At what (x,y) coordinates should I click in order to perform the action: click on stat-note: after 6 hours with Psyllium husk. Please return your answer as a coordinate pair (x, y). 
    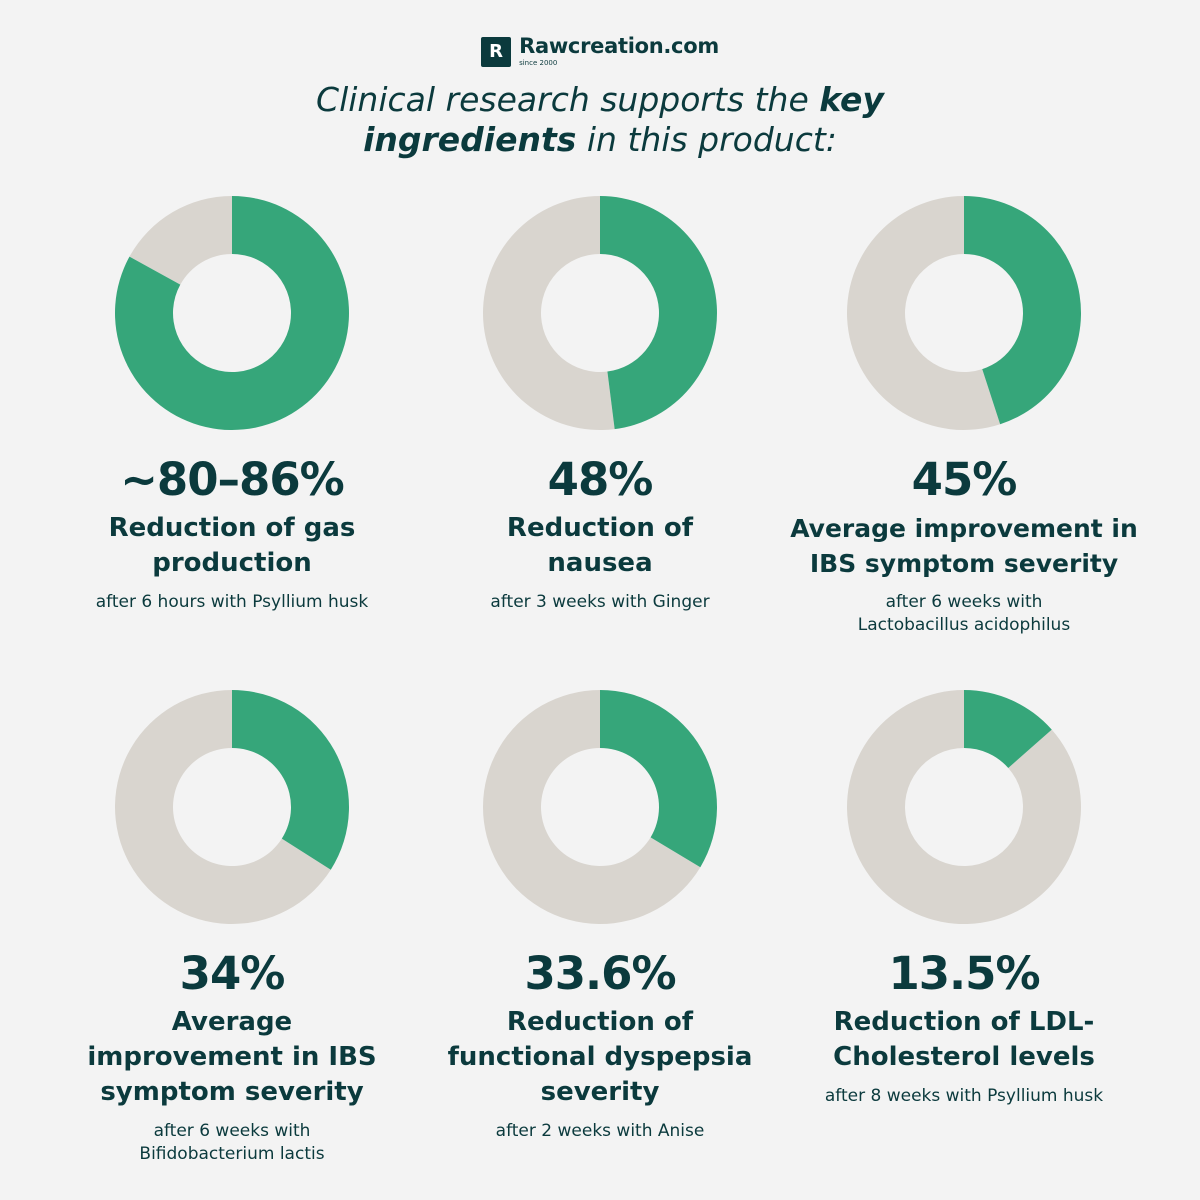
    Looking at the image, I should click on (232, 602).